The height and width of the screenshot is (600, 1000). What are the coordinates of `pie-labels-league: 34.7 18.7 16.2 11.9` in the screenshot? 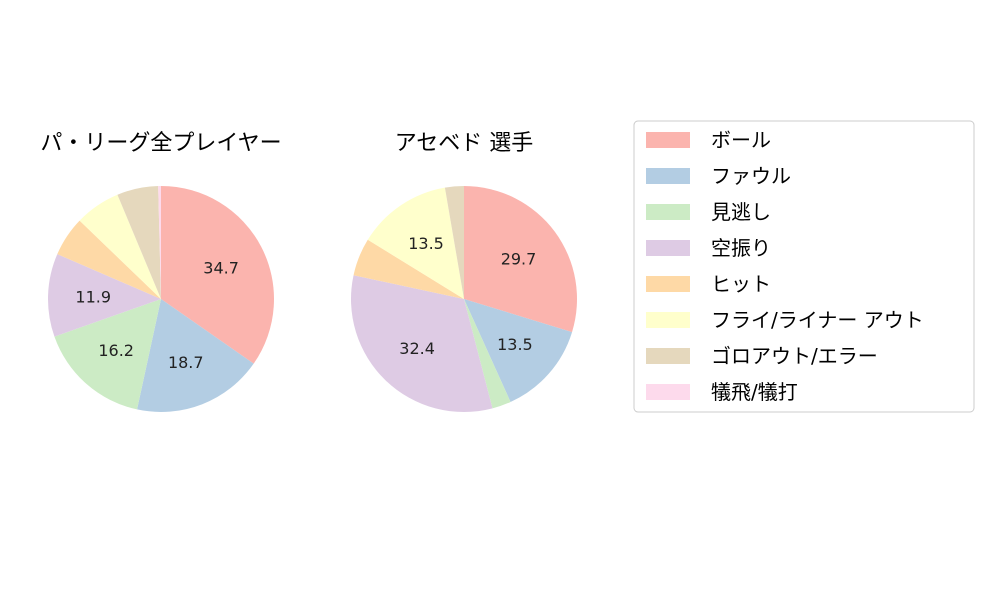 It's located at (157, 315).